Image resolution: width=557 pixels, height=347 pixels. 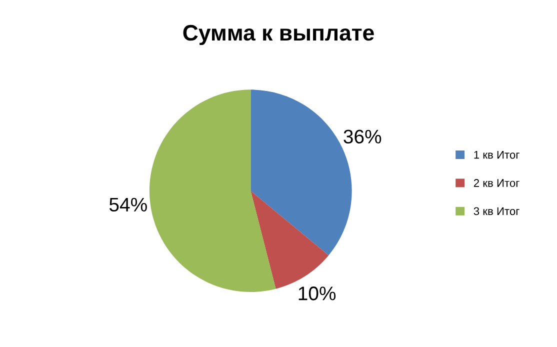 What do you see at coordinates (278, 35) in the screenshot?
I see `chart-title: Сумма к выплате` at bounding box center [278, 35].